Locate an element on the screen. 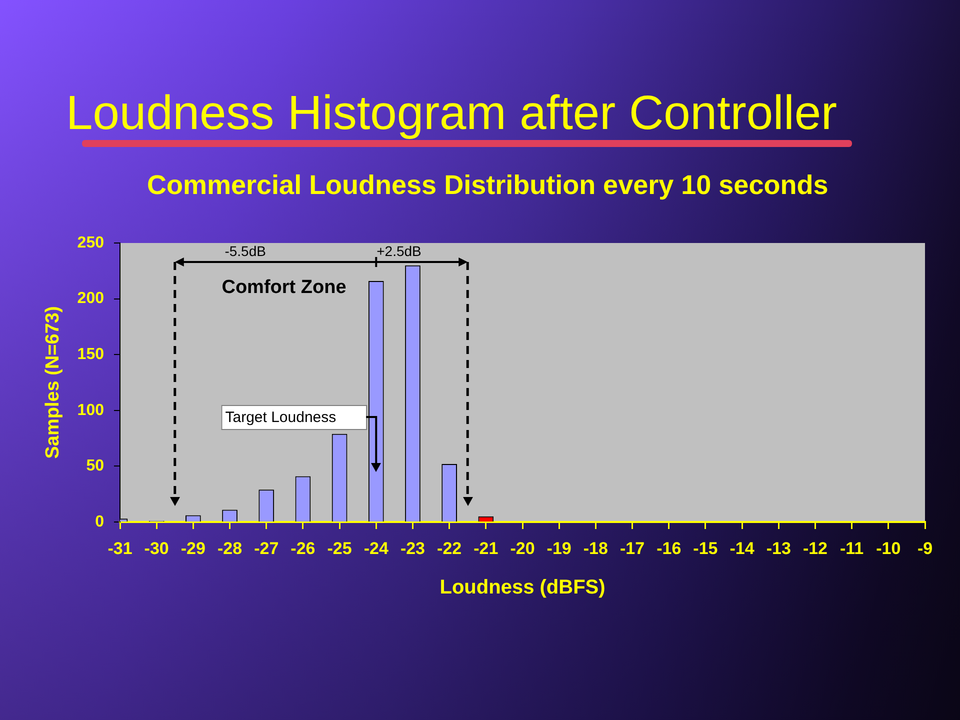  x-axis-title: Loudness (dBFS) is located at coordinates (523, 587).